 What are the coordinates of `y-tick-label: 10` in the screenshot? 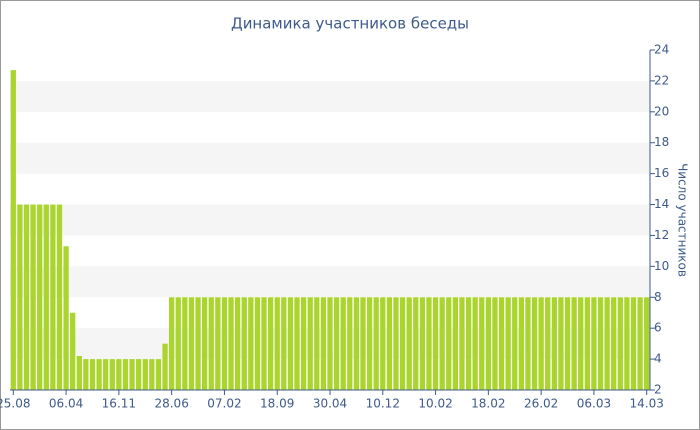 It's located at (661, 266).